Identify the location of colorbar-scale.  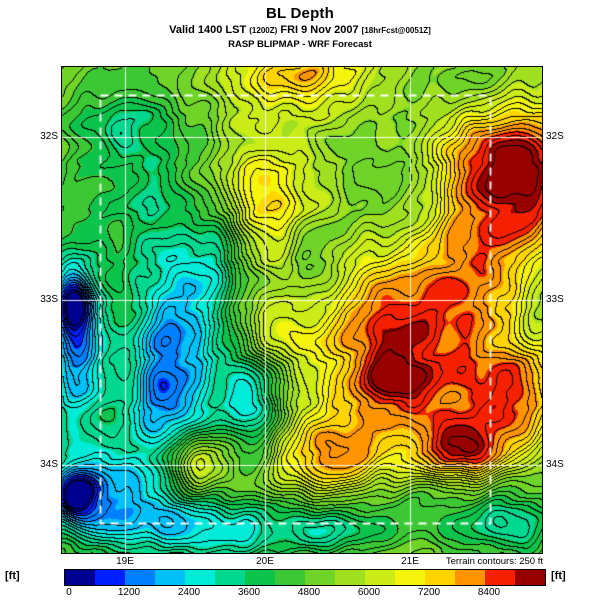
(305, 577).